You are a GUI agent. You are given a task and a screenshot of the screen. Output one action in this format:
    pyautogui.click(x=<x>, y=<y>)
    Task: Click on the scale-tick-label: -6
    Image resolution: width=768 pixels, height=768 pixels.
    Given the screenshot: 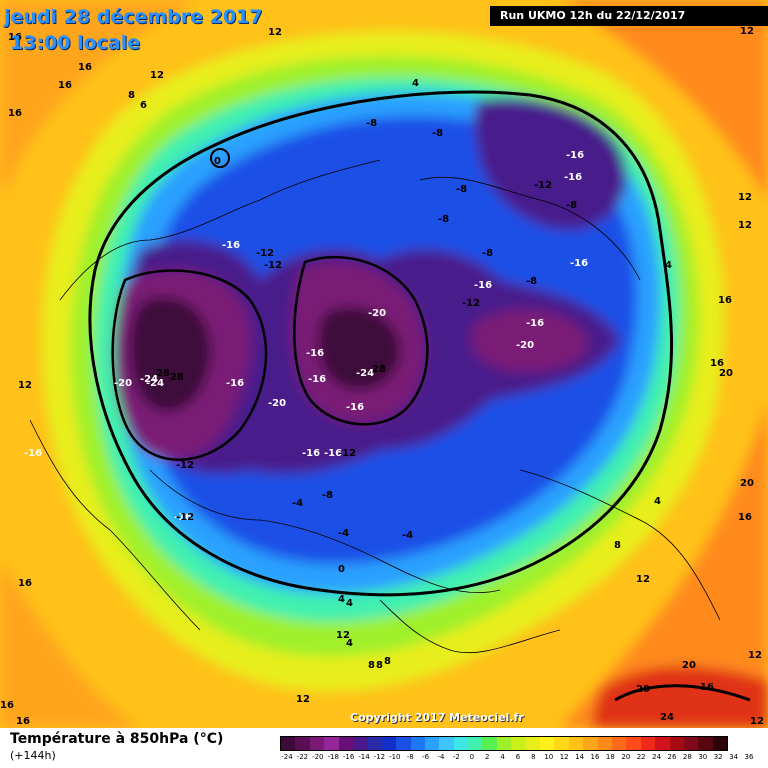 What is the action you would take?
    pyautogui.click(x=426, y=757)
    